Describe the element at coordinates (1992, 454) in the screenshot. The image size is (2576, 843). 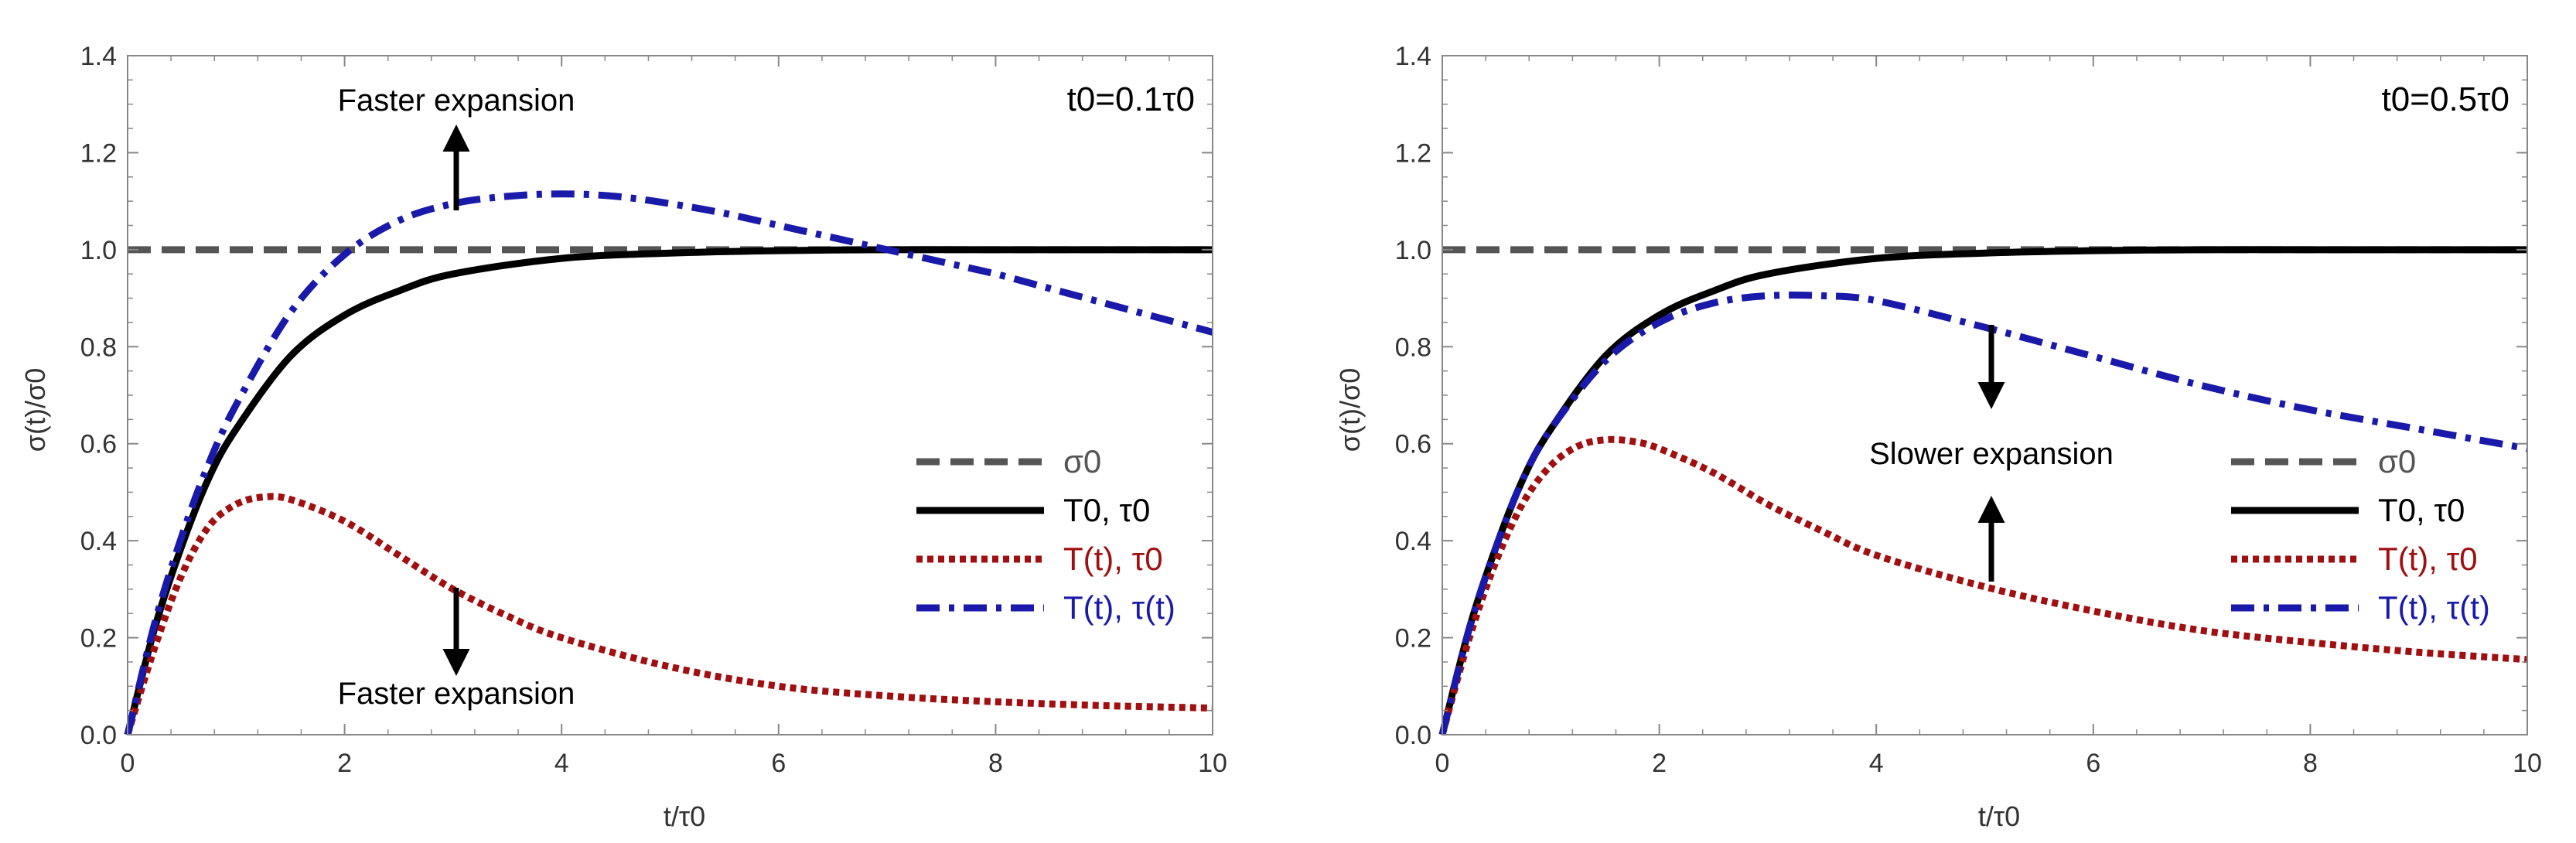
I see `annotation-slower-expansion: Slower expansion` at that location.